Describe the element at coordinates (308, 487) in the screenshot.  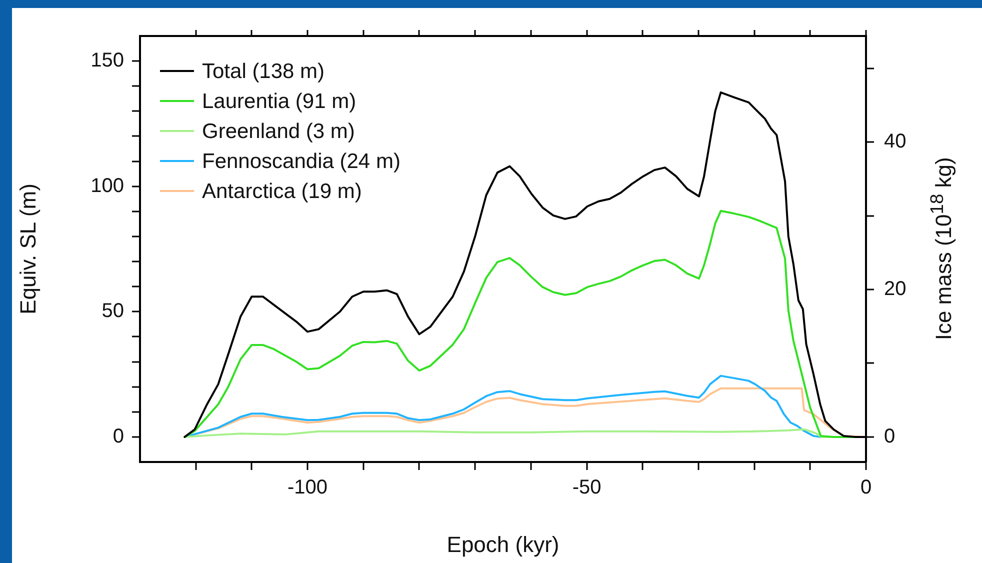
I see `x-tick-label: -100` at that location.